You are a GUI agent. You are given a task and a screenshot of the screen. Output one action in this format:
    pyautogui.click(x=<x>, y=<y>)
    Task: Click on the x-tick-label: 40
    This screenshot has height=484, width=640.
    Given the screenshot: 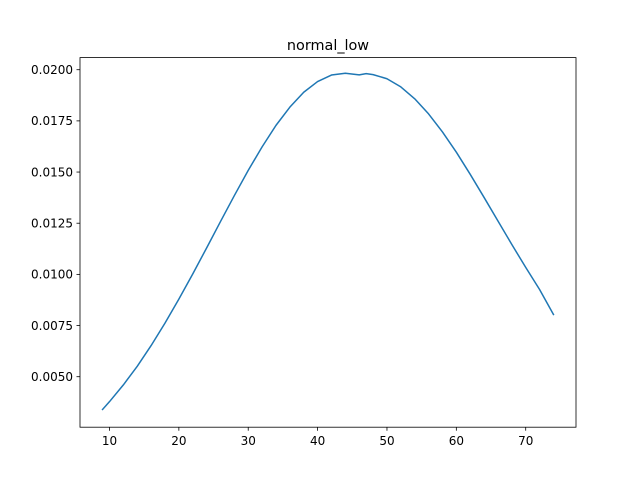 What is the action you would take?
    pyautogui.click(x=317, y=441)
    